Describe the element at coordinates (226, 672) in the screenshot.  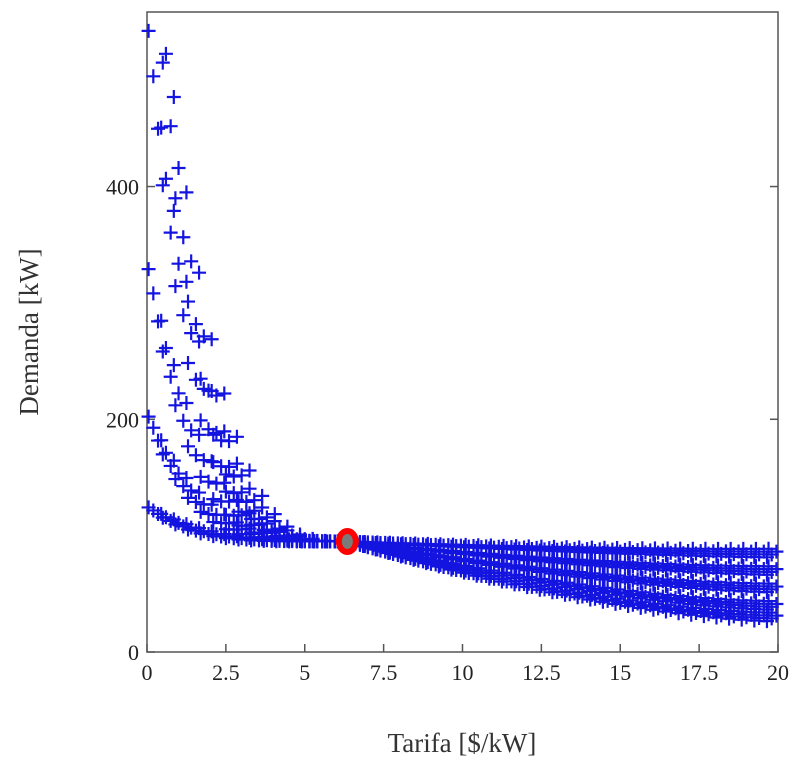
I see `x-tick-label: 2.5` at that location.